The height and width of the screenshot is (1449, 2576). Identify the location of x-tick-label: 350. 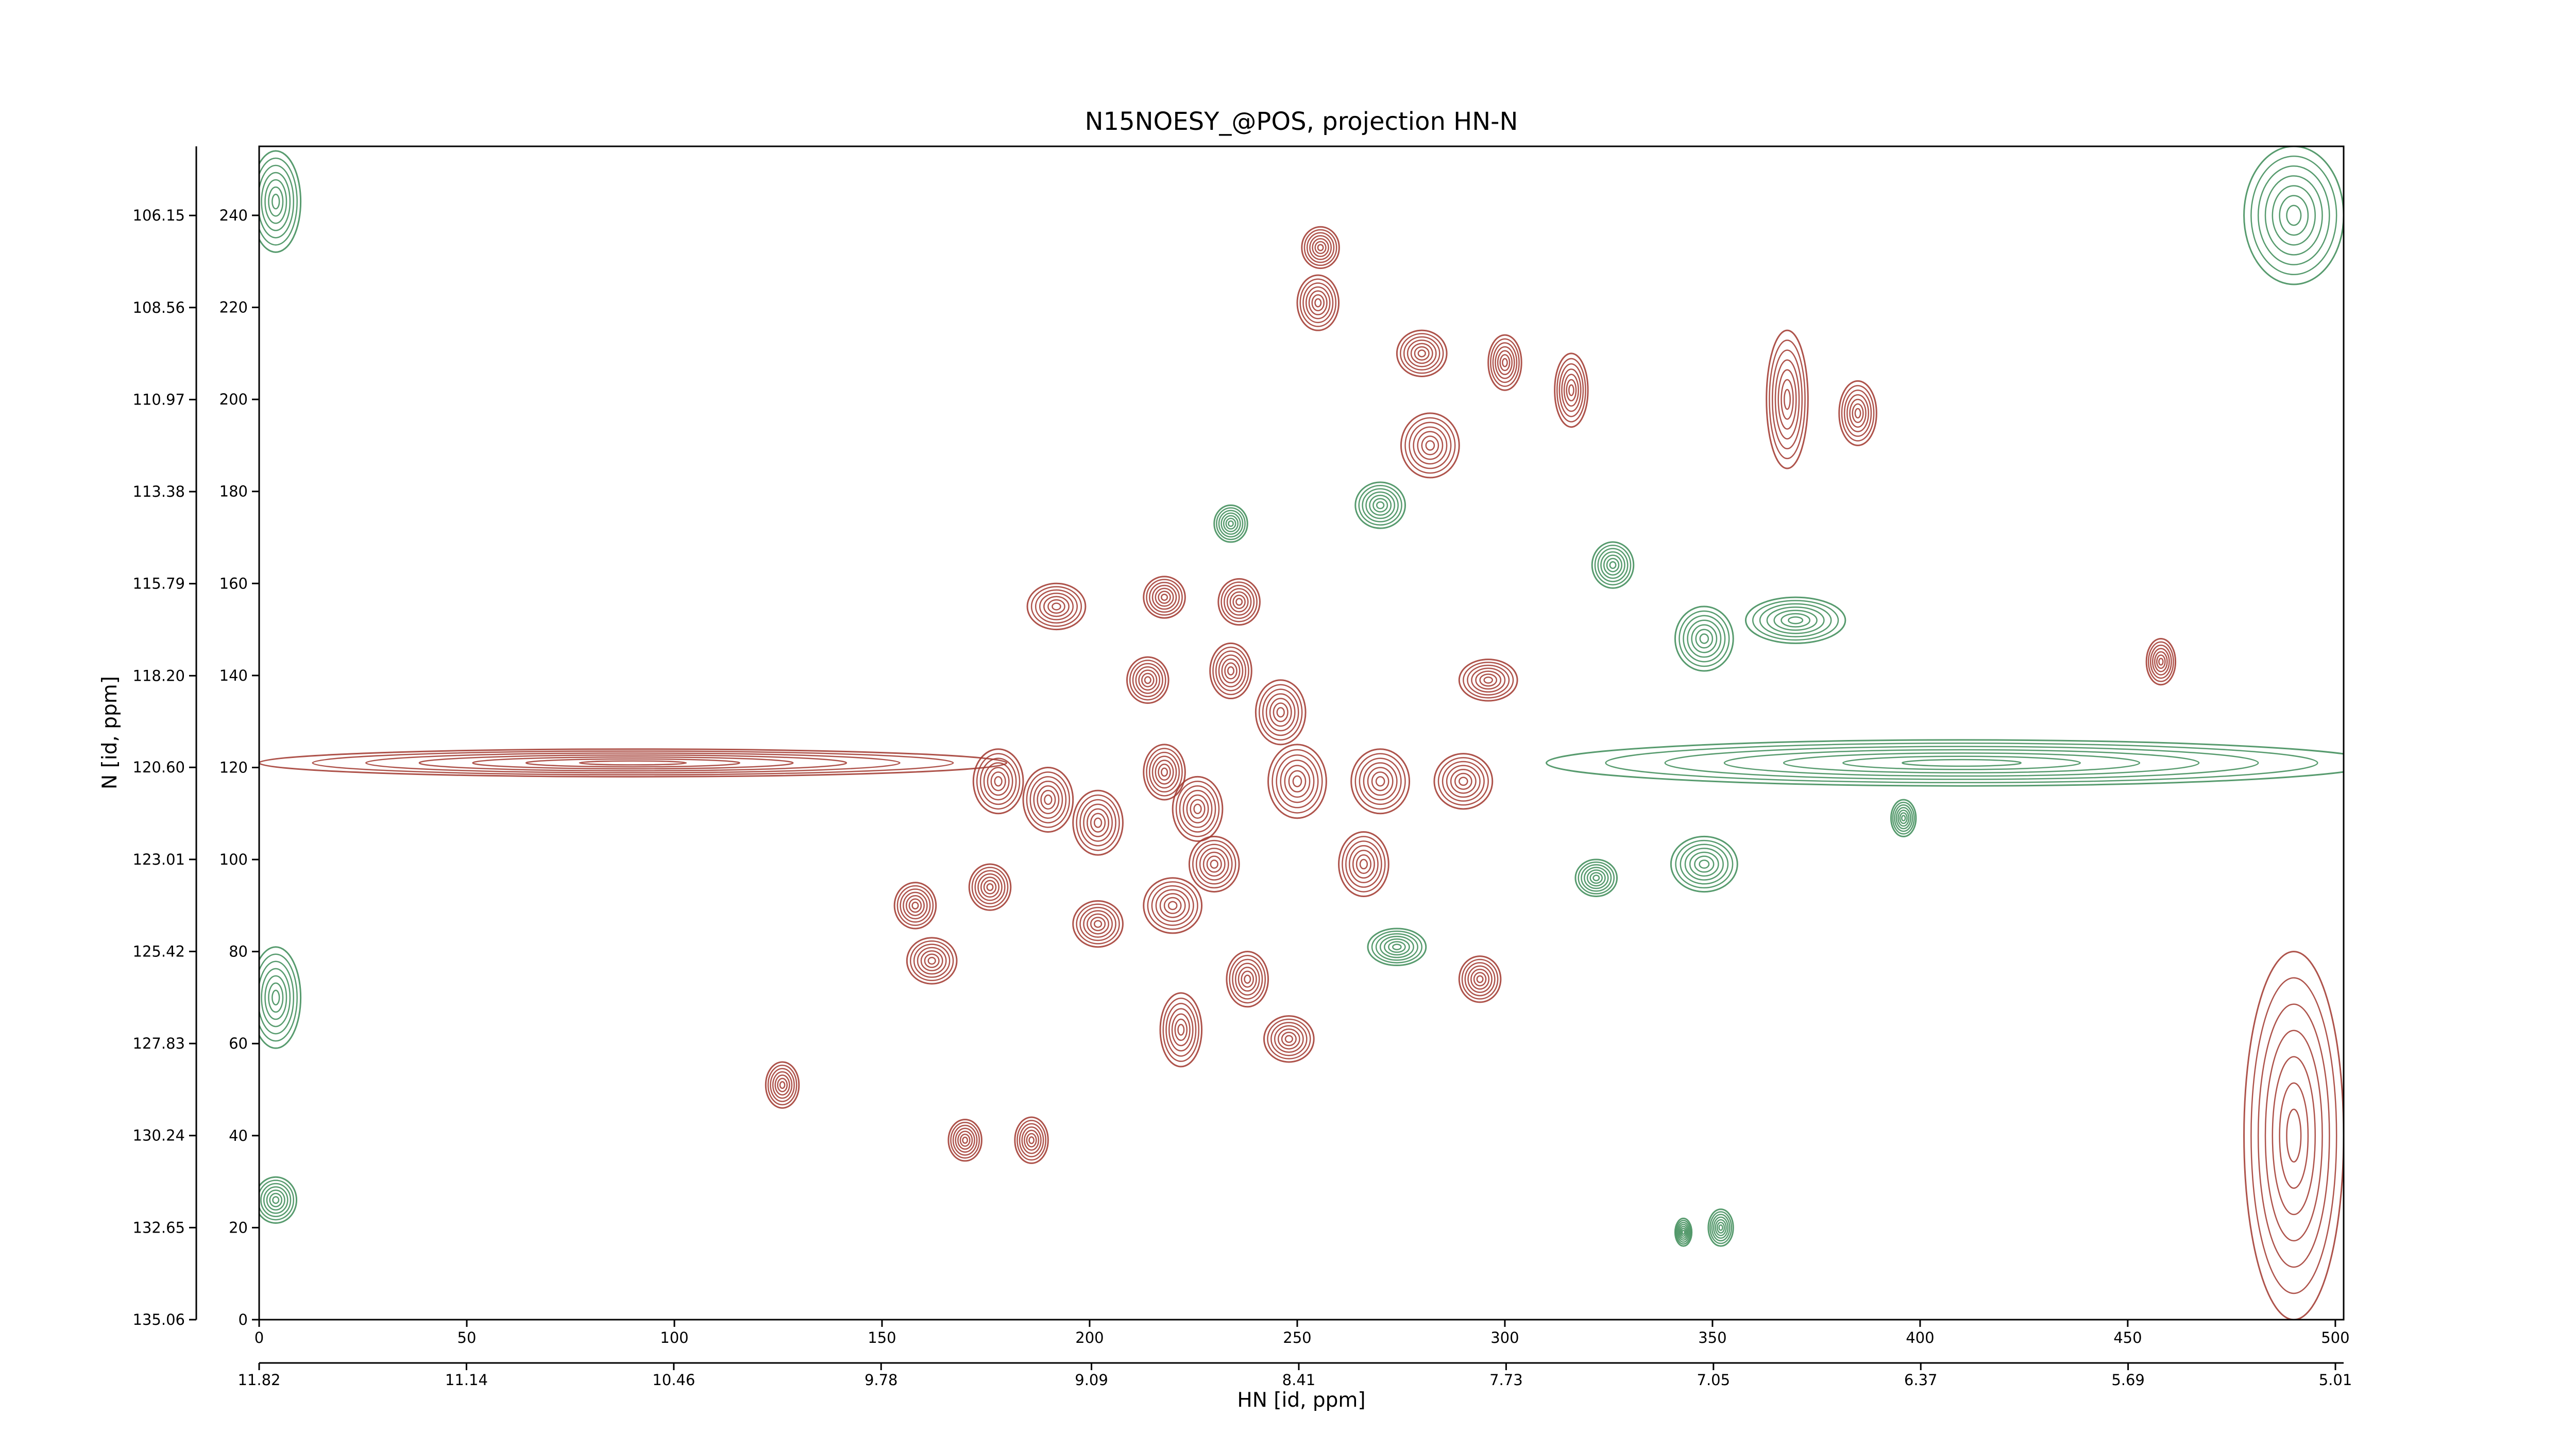
(1712, 1337).